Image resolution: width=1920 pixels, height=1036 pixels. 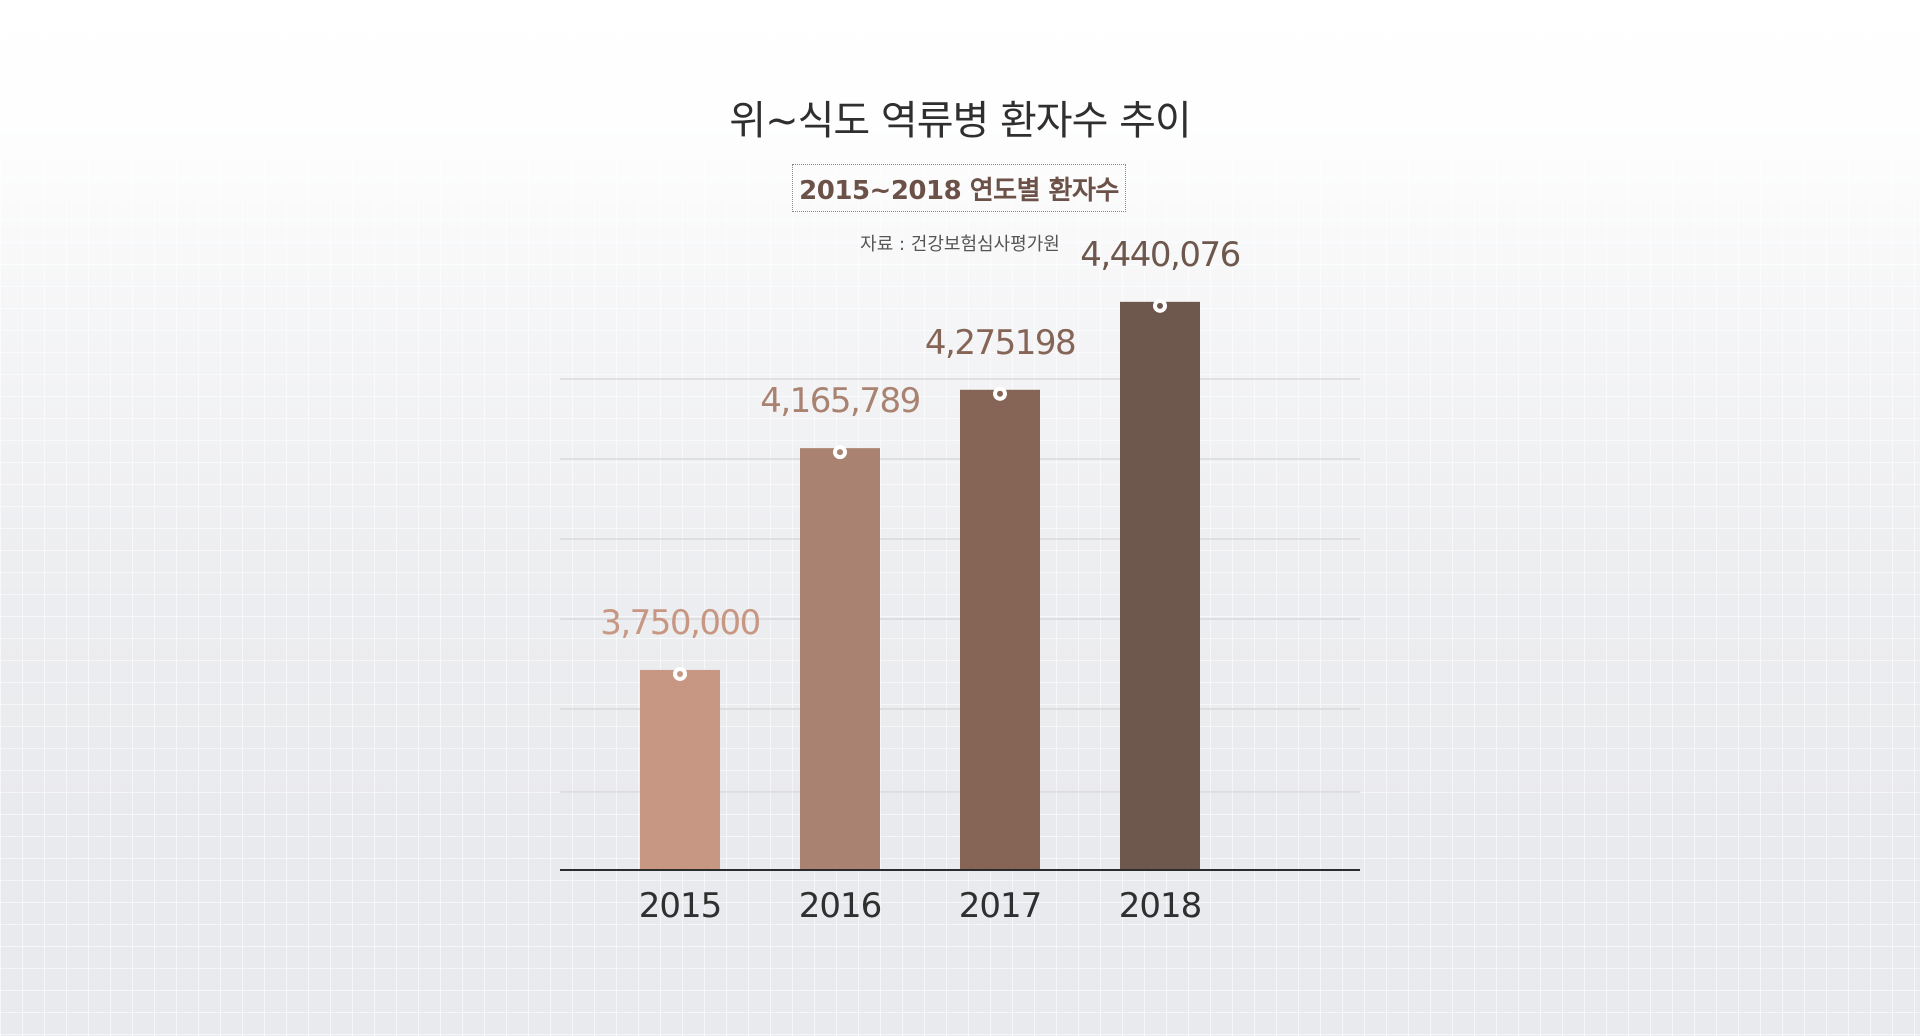 What do you see at coordinates (960, 121) in the screenshot?
I see `chart-title: 위~식도 역류병 환자수 추이` at bounding box center [960, 121].